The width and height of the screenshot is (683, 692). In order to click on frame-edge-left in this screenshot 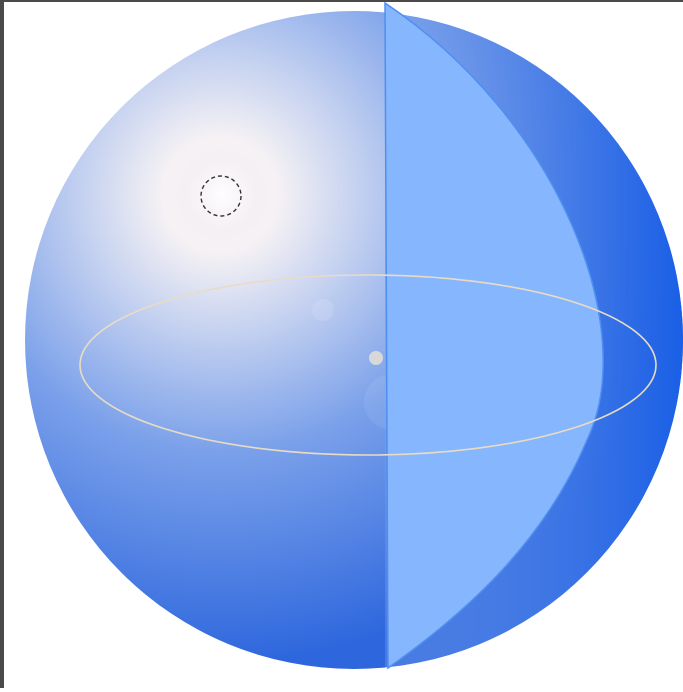, I will do `click(2, 344)`.